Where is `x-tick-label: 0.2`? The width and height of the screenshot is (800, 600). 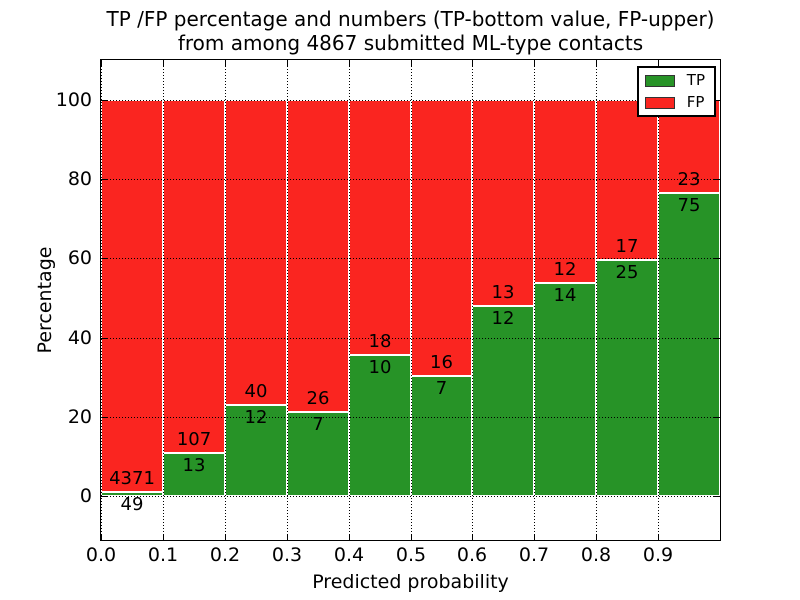
x-tick-label: 0.2 is located at coordinates (225, 555).